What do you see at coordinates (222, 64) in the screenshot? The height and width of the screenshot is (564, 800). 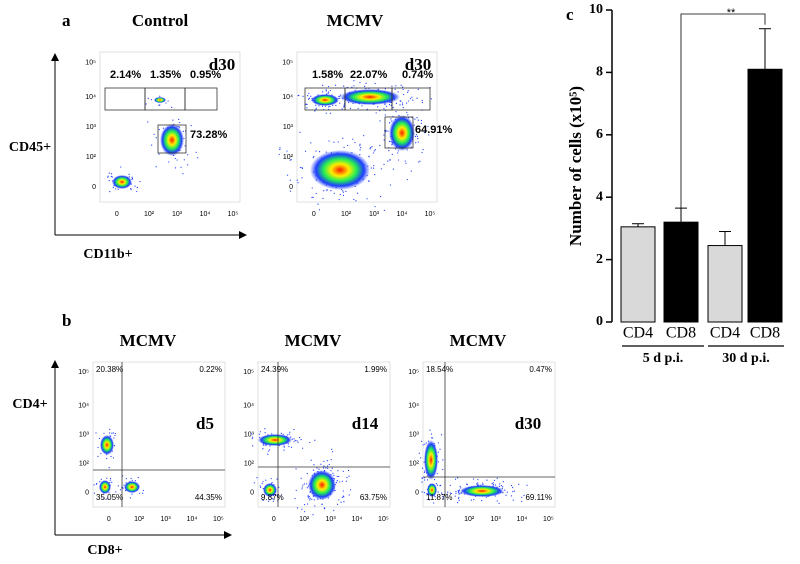 I see `day-label: d30` at bounding box center [222, 64].